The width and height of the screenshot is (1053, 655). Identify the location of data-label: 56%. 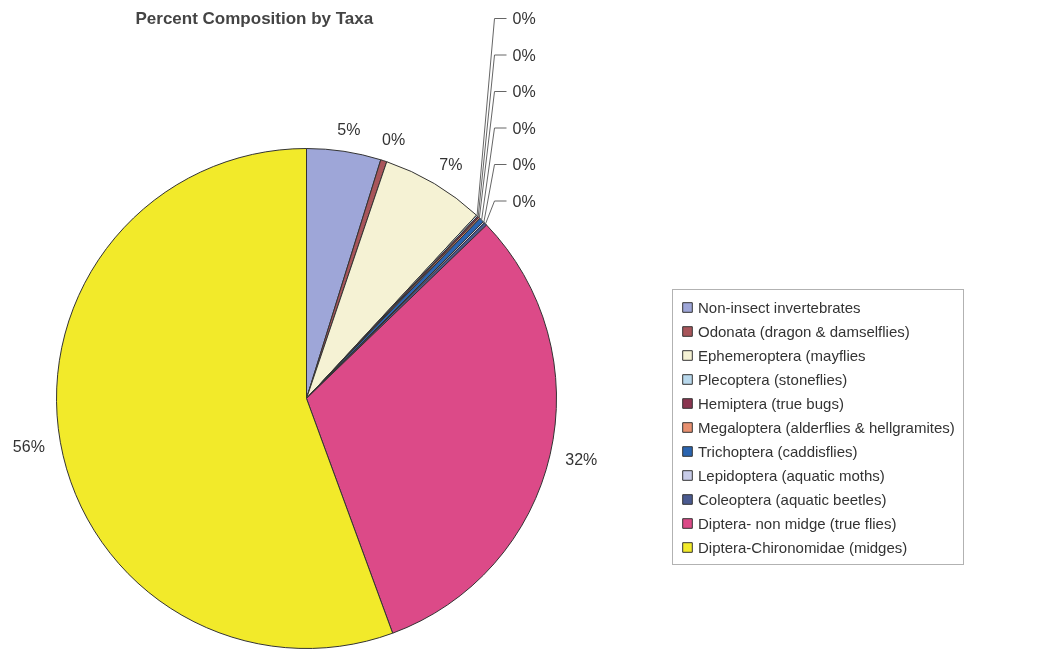
(28, 446).